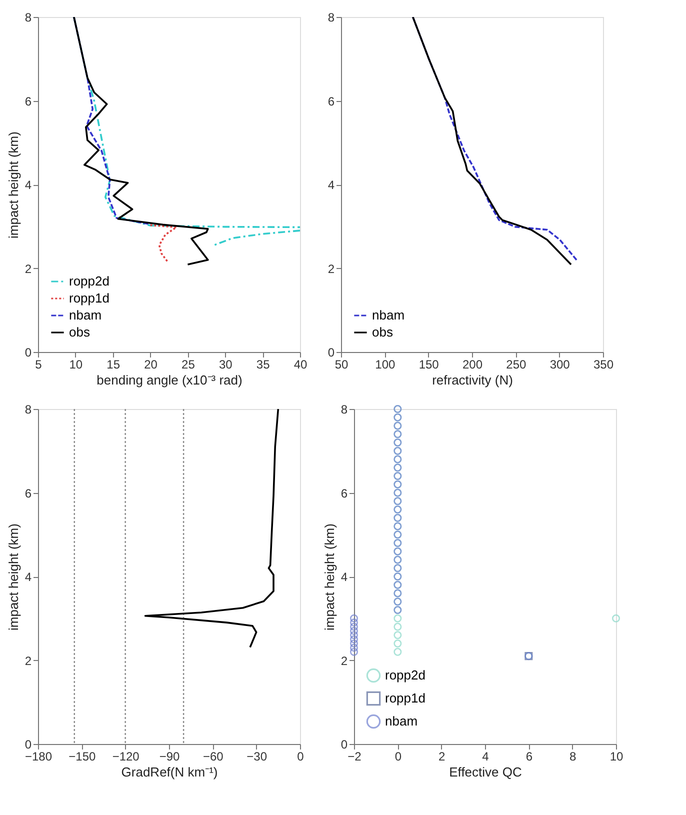 This screenshot has width=686, height=815. I want to click on x-tick-label: −150, so click(82, 757).